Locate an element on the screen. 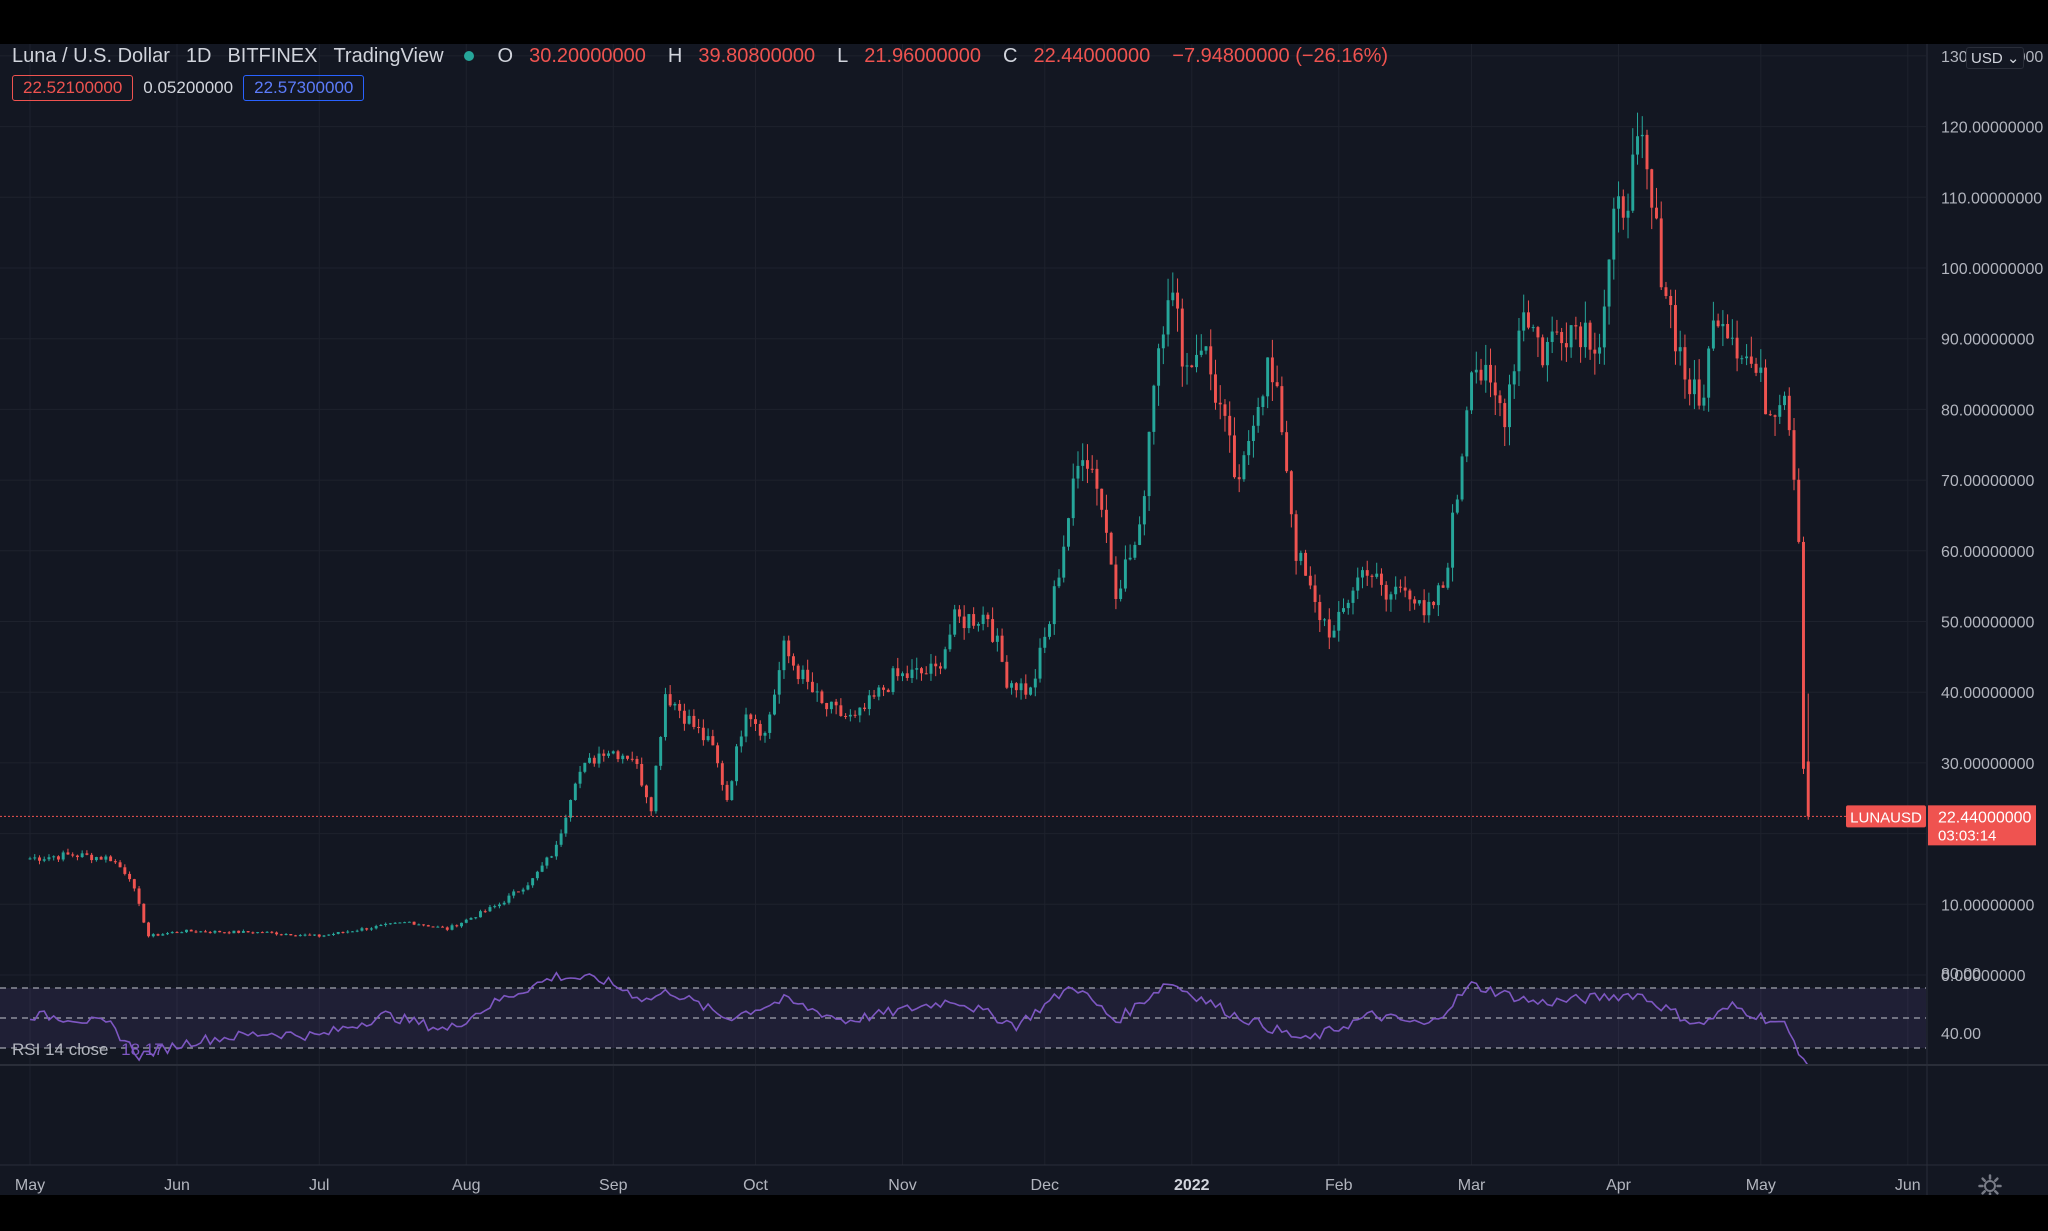 Image resolution: width=2048 pixels, height=1231 pixels. rsi-value: 18.17 is located at coordinates (142, 1049).